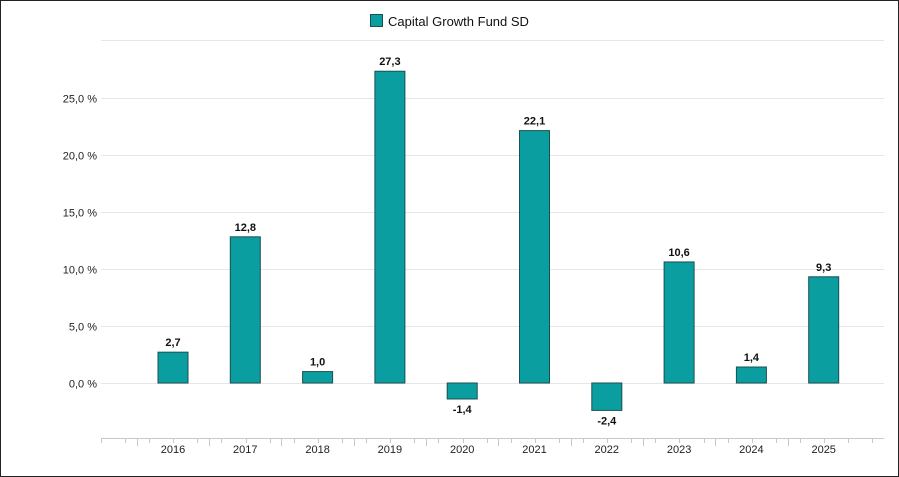 This screenshot has height=477, width=899. Describe the element at coordinates (83, 328) in the screenshot. I see `y-tick-label: 5,0 %` at that location.